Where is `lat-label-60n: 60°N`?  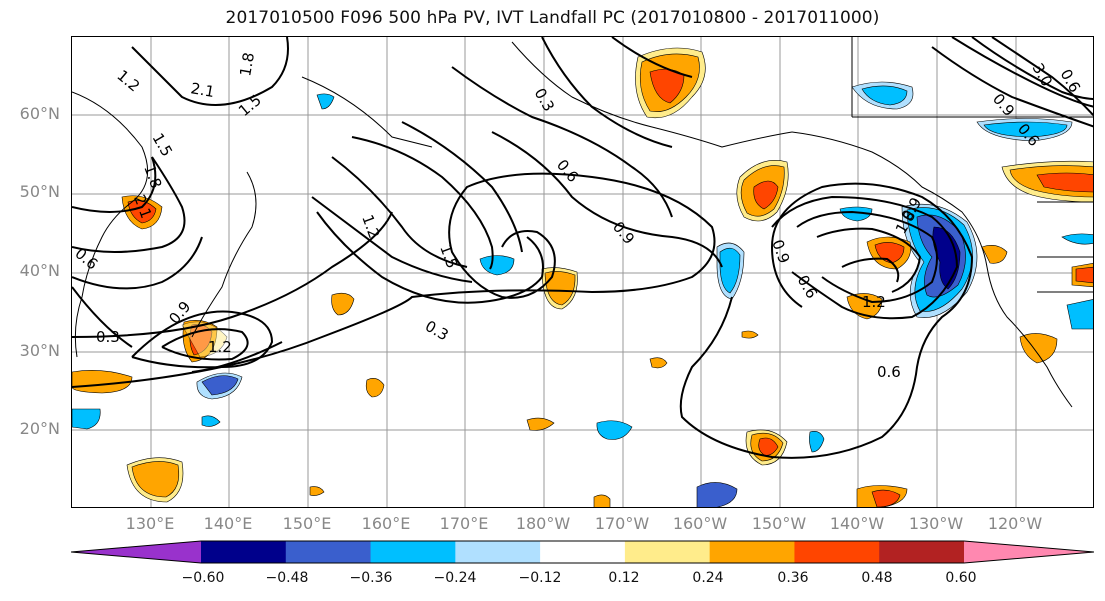
lat-label-60n: 60°N is located at coordinates (39, 113).